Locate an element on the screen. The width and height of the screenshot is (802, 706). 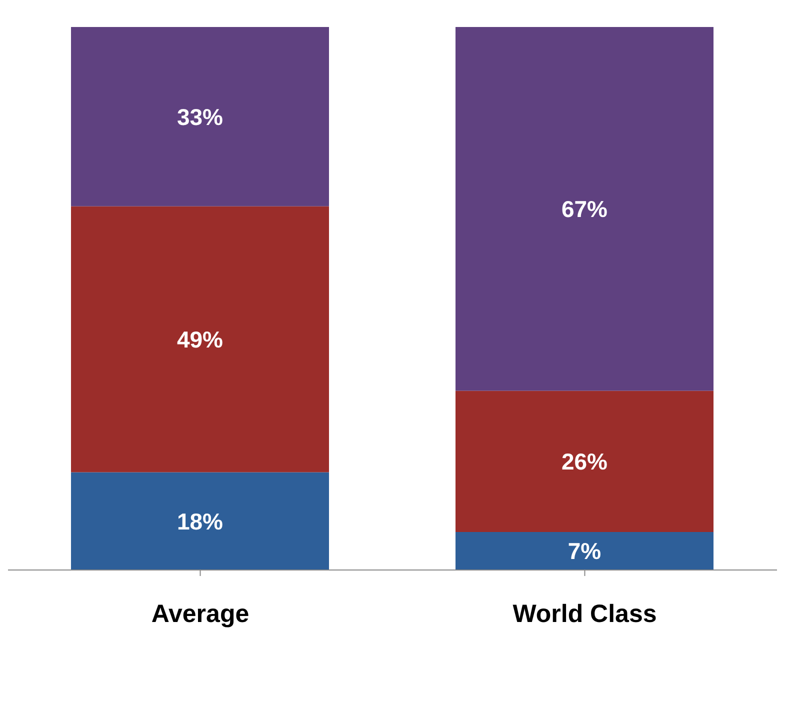
data-label: 67% is located at coordinates (584, 209).